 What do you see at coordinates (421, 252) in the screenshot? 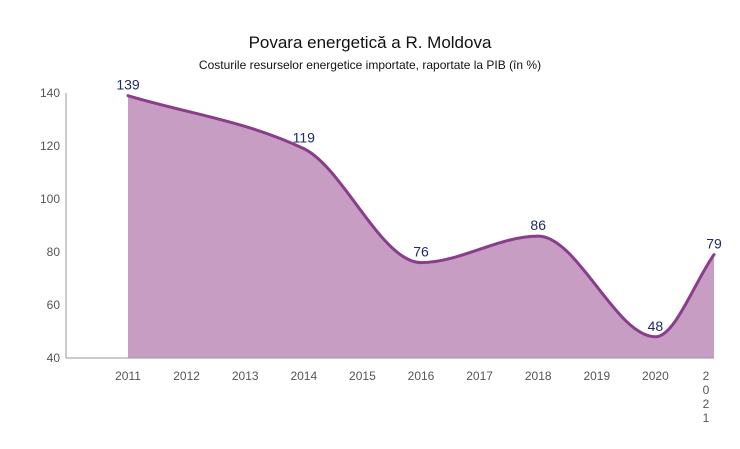
I see `data-label: 76` at bounding box center [421, 252].